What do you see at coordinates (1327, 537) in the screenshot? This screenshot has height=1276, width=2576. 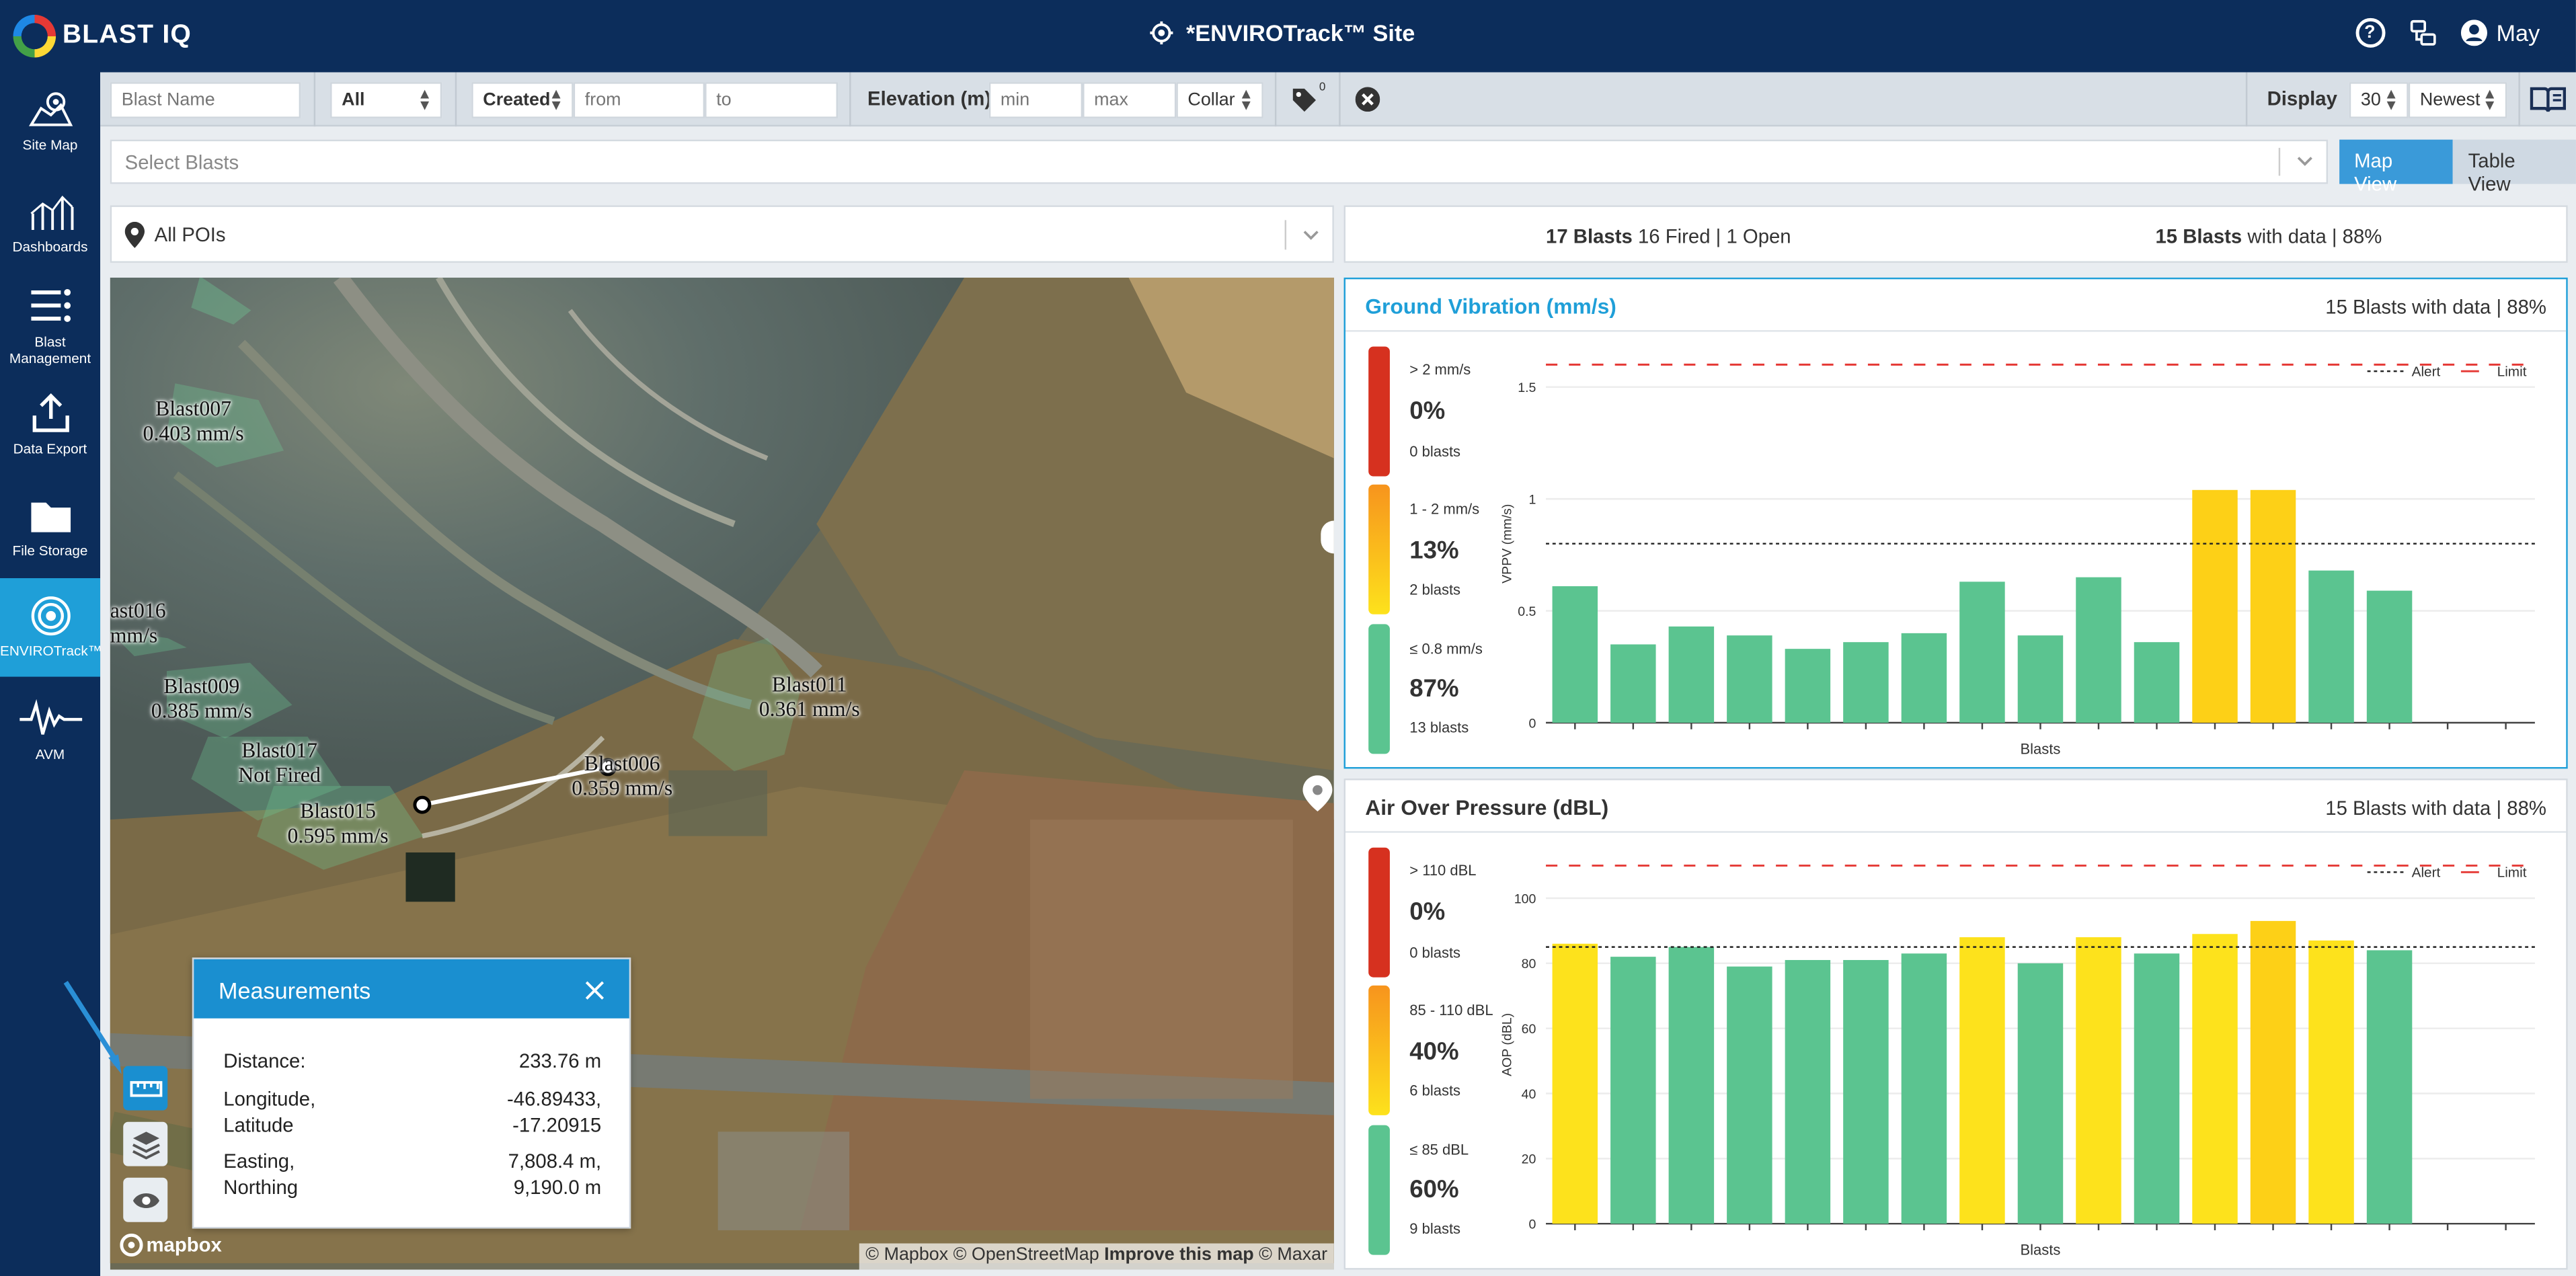 I see `map-collapse-handle` at bounding box center [1327, 537].